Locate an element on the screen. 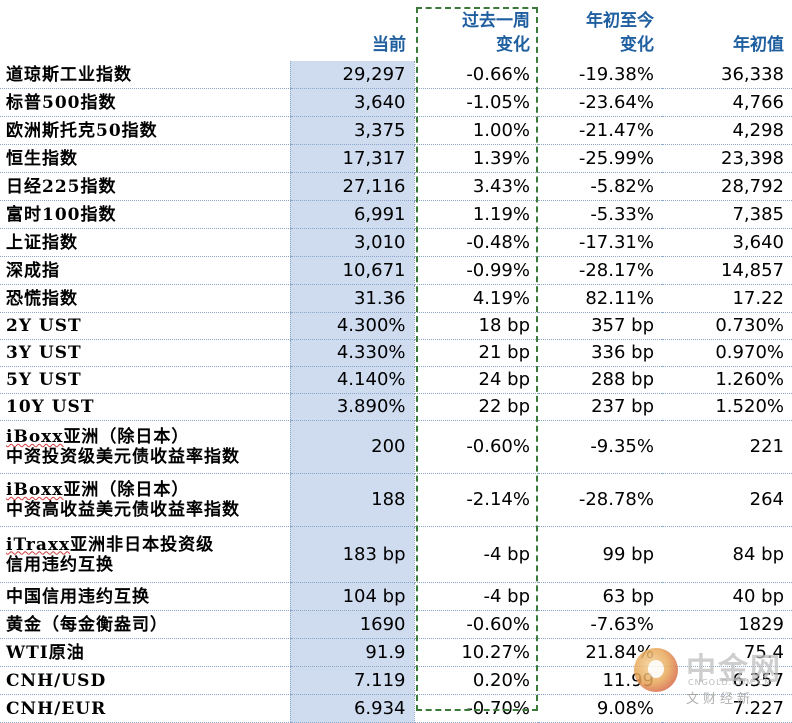  row-ytd-change: 237 bp is located at coordinates (600, 407).